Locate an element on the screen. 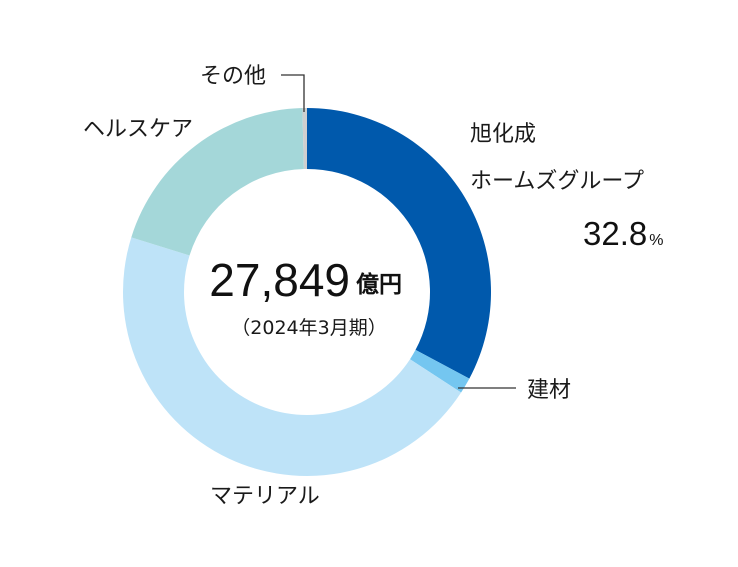  label-housing-line-1: 旭化成 is located at coordinates (503, 134).